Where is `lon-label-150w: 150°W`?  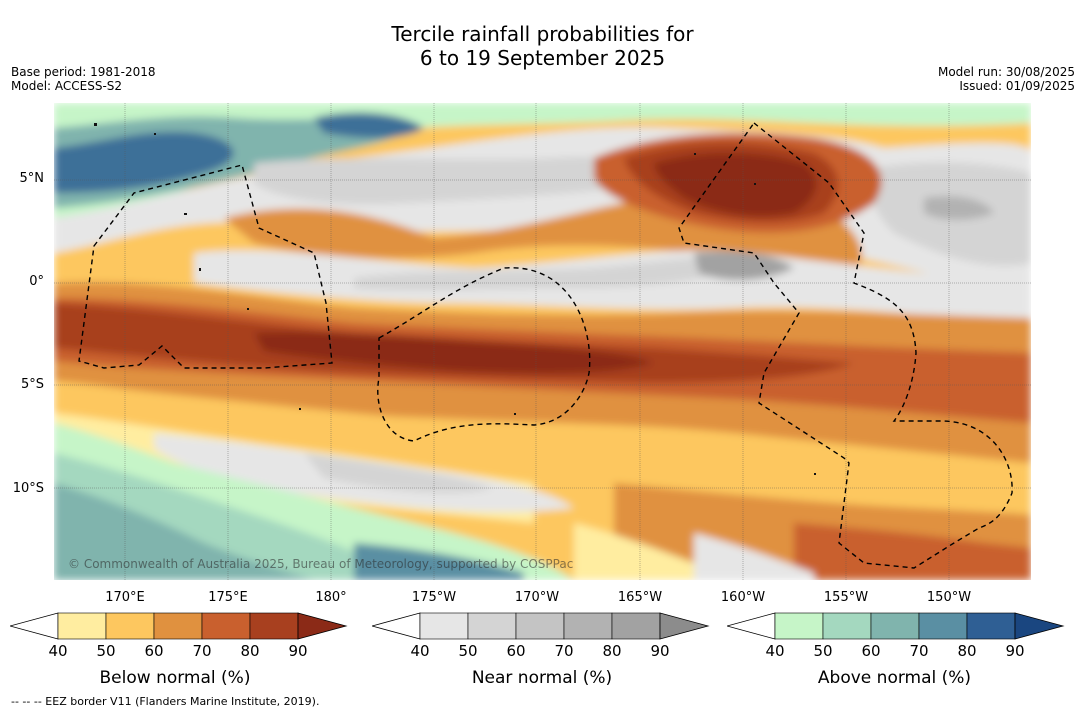
lon-label-150w: 150°W is located at coordinates (949, 597).